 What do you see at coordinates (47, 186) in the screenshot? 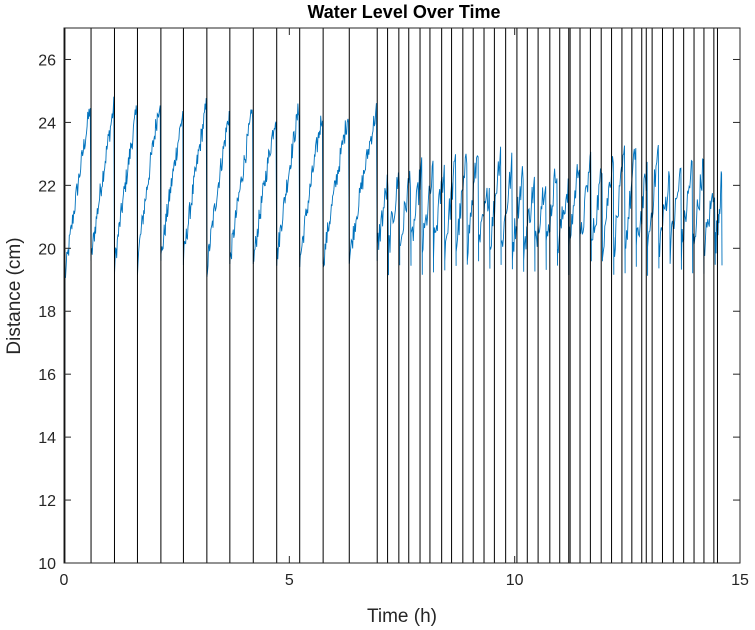
I see `y-tick-label: 22` at bounding box center [47, 186].